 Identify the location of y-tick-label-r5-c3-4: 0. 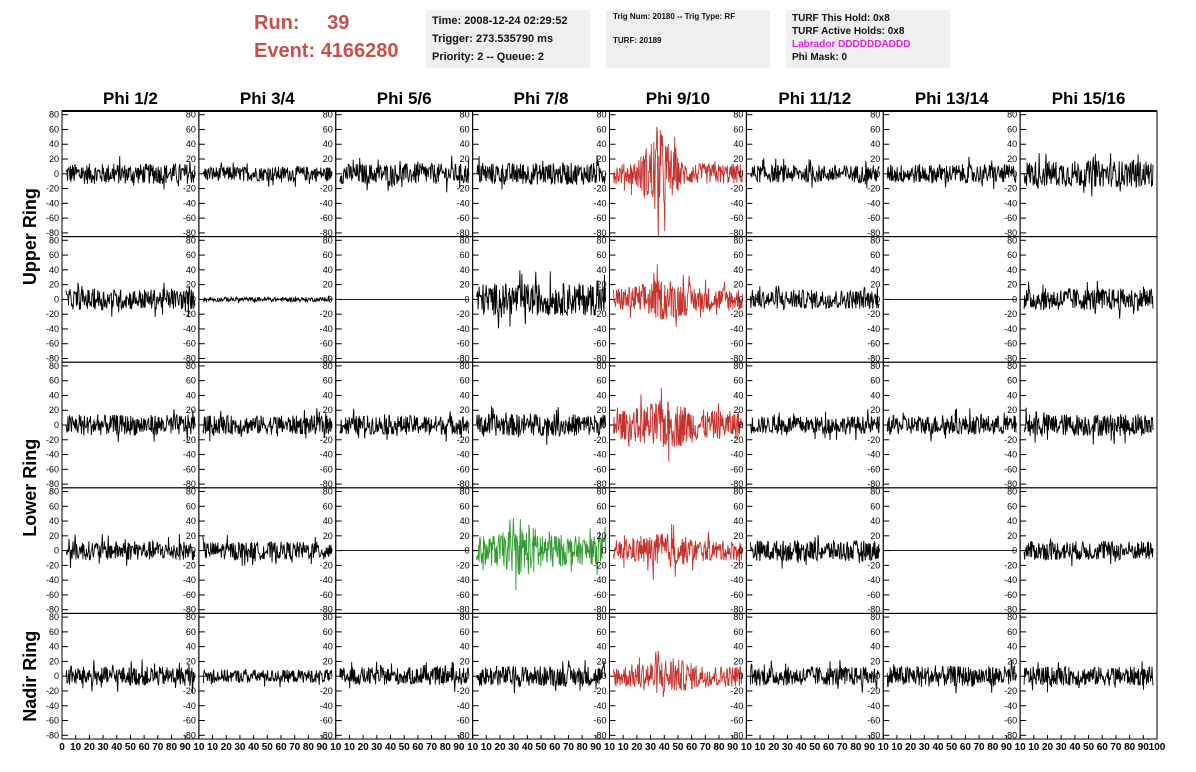
(330, 676).